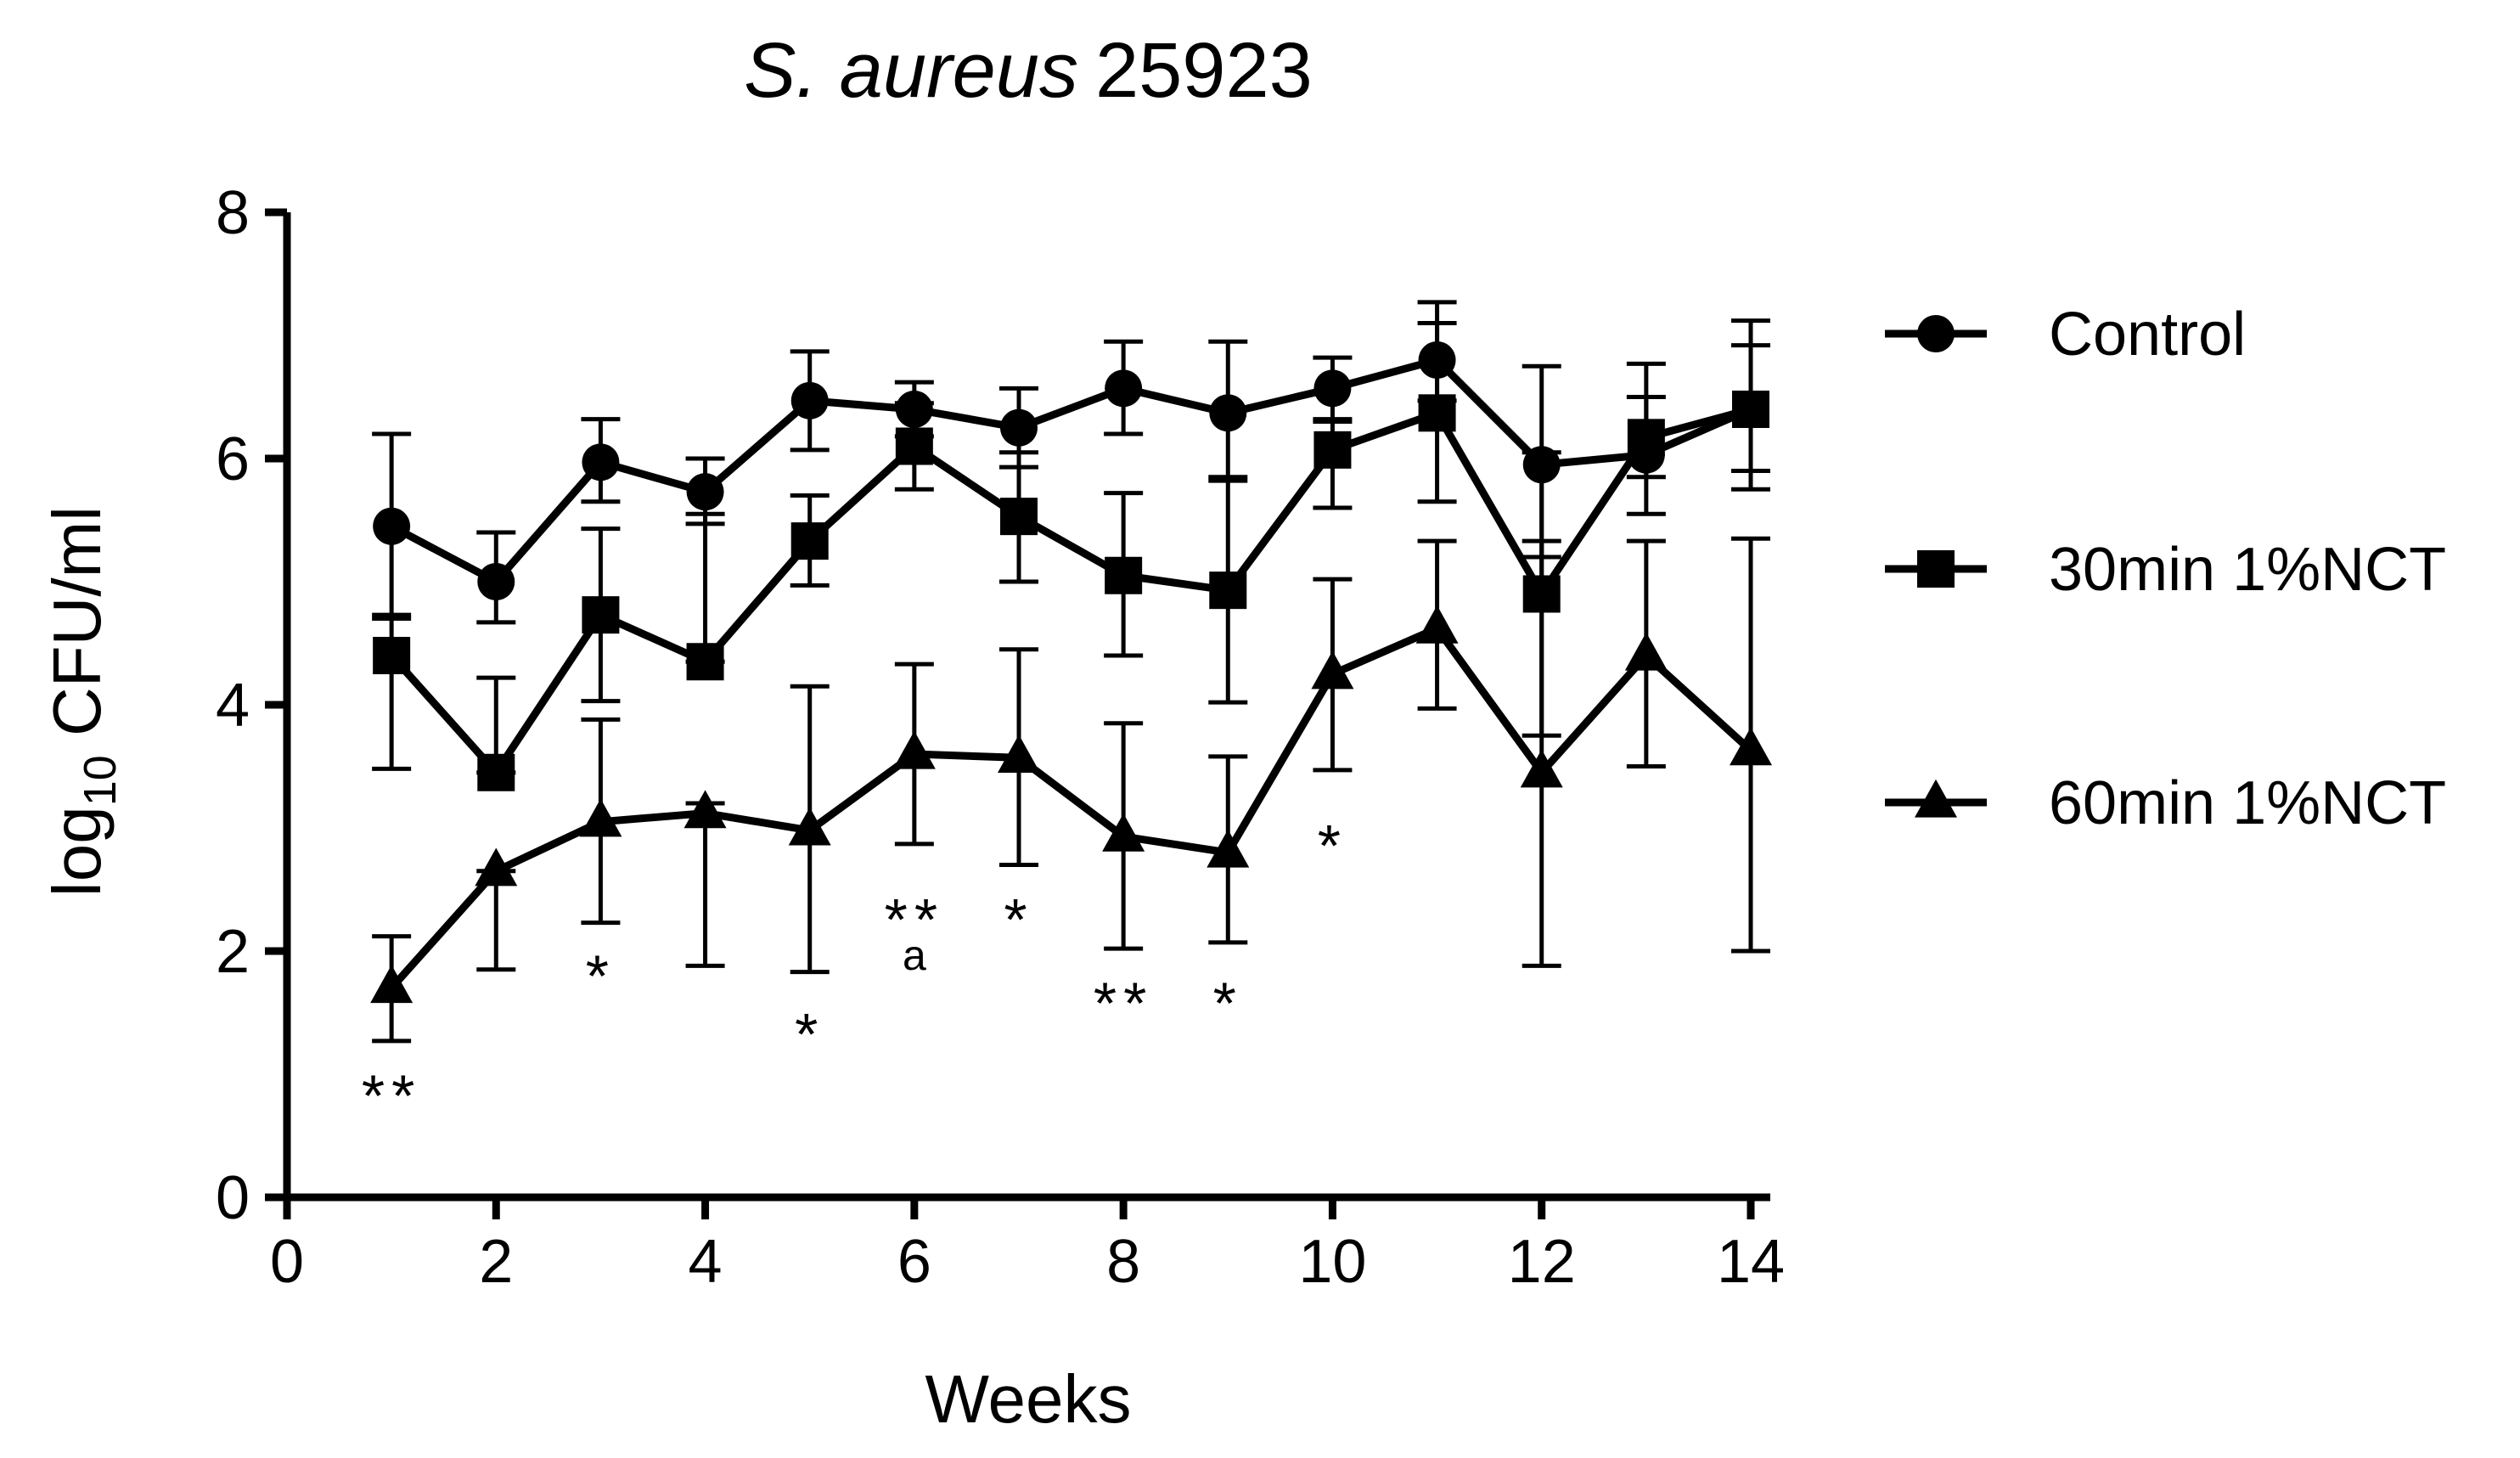 The width and height of the screenshot is (2520, 1458). What do you see at coordinates (1751, 1262) in the screenshot?
I see `x-tick-label: 14` at bounding box center [1751, 1262].